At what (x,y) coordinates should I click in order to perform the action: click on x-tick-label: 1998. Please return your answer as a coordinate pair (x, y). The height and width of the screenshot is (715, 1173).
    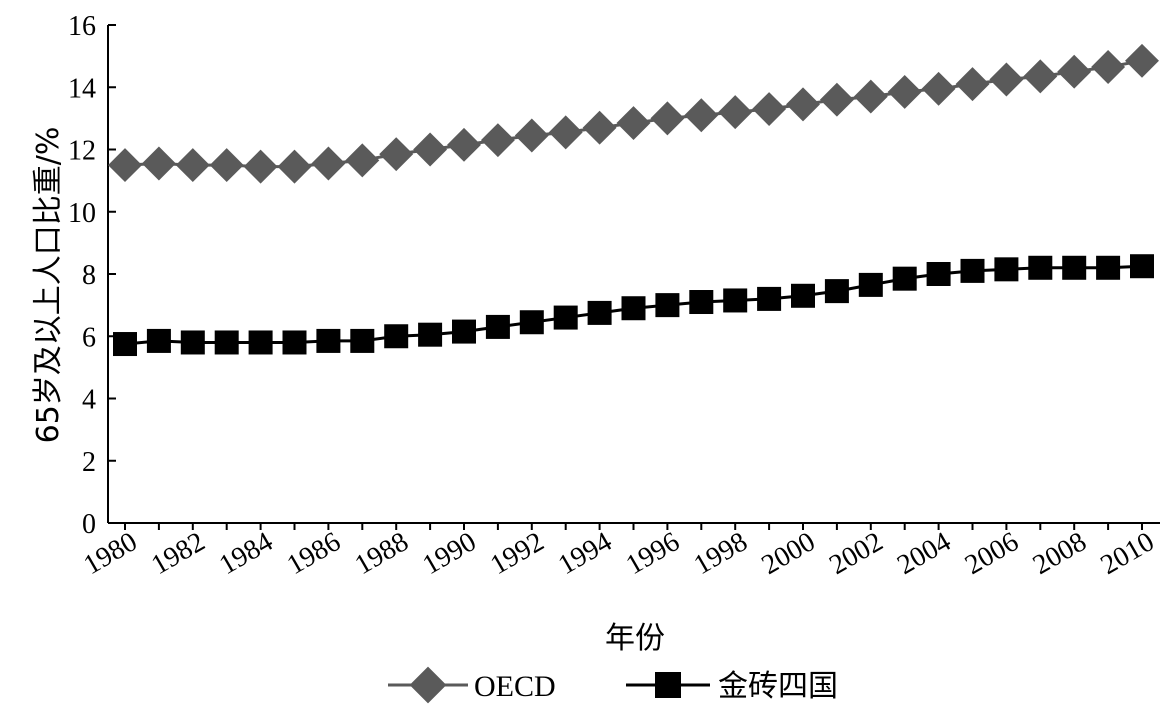
    Looking at the image, I should click on (721, 553).